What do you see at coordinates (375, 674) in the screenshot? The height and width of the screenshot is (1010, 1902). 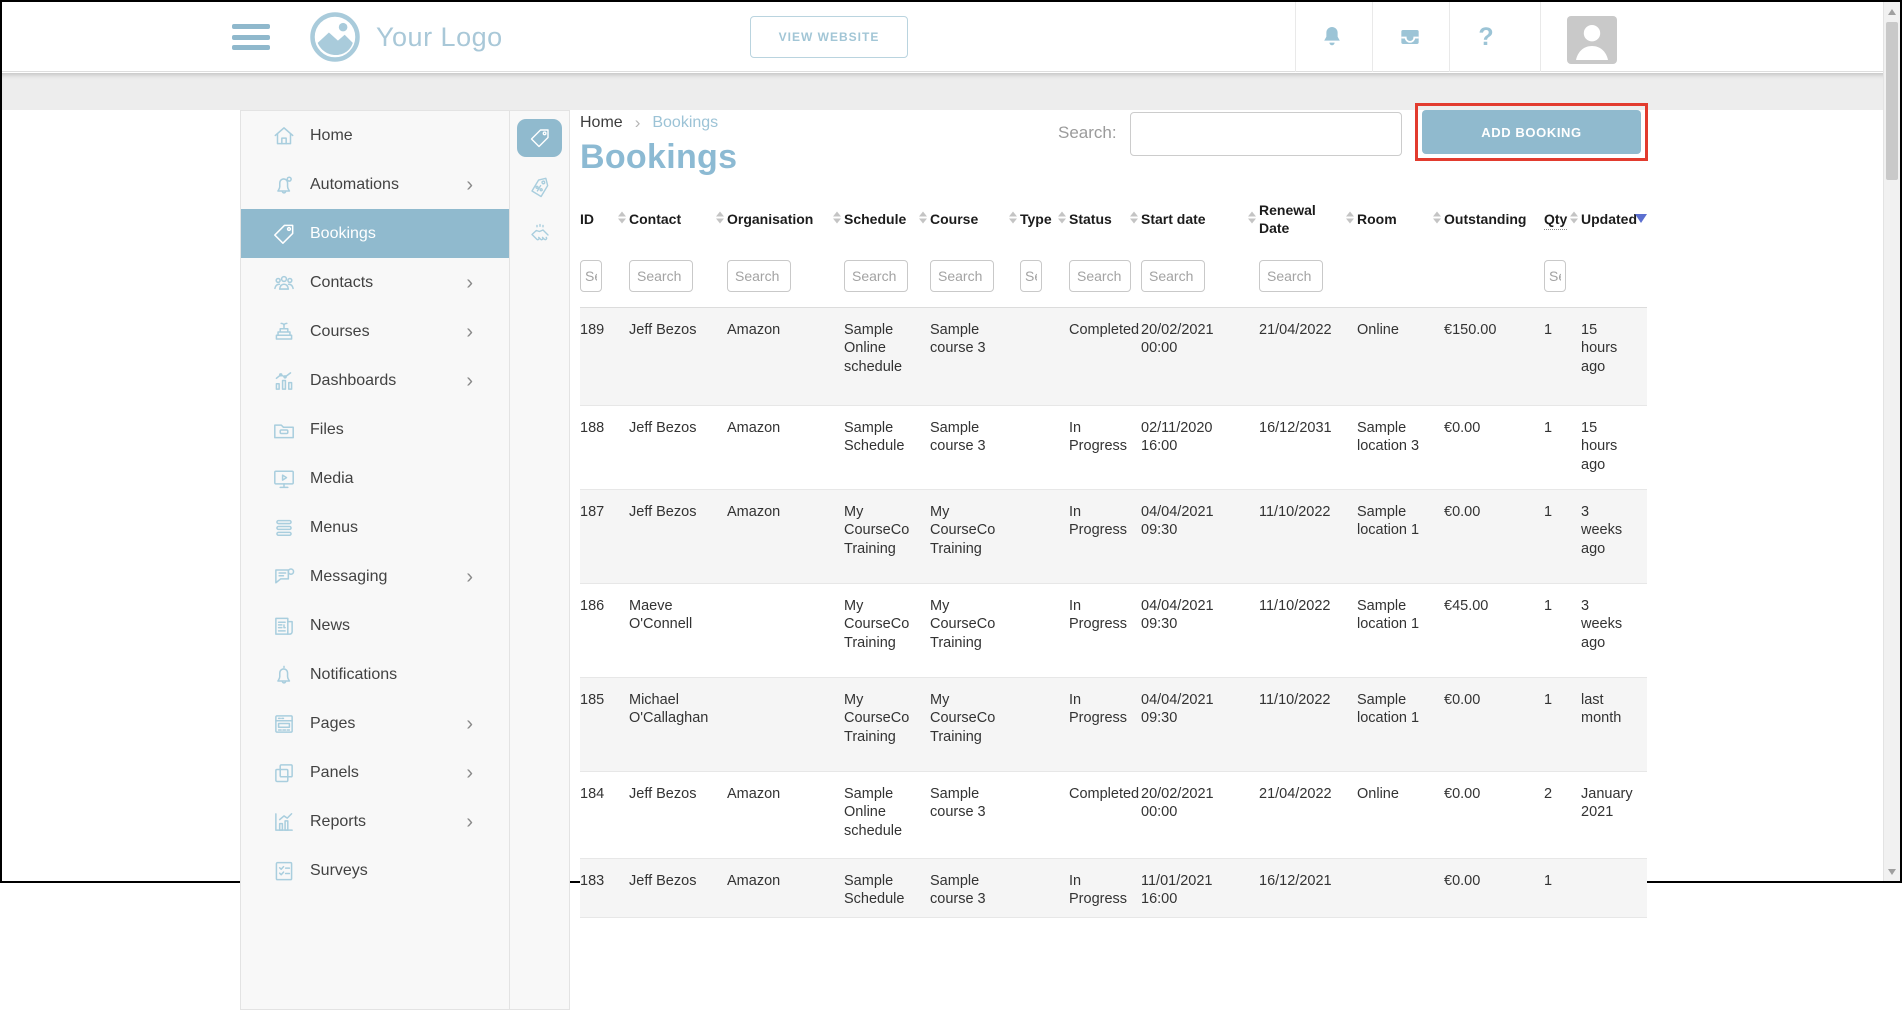 I see `sidebar-item-notifications: Notifications›` at bounding box center [375, 674].